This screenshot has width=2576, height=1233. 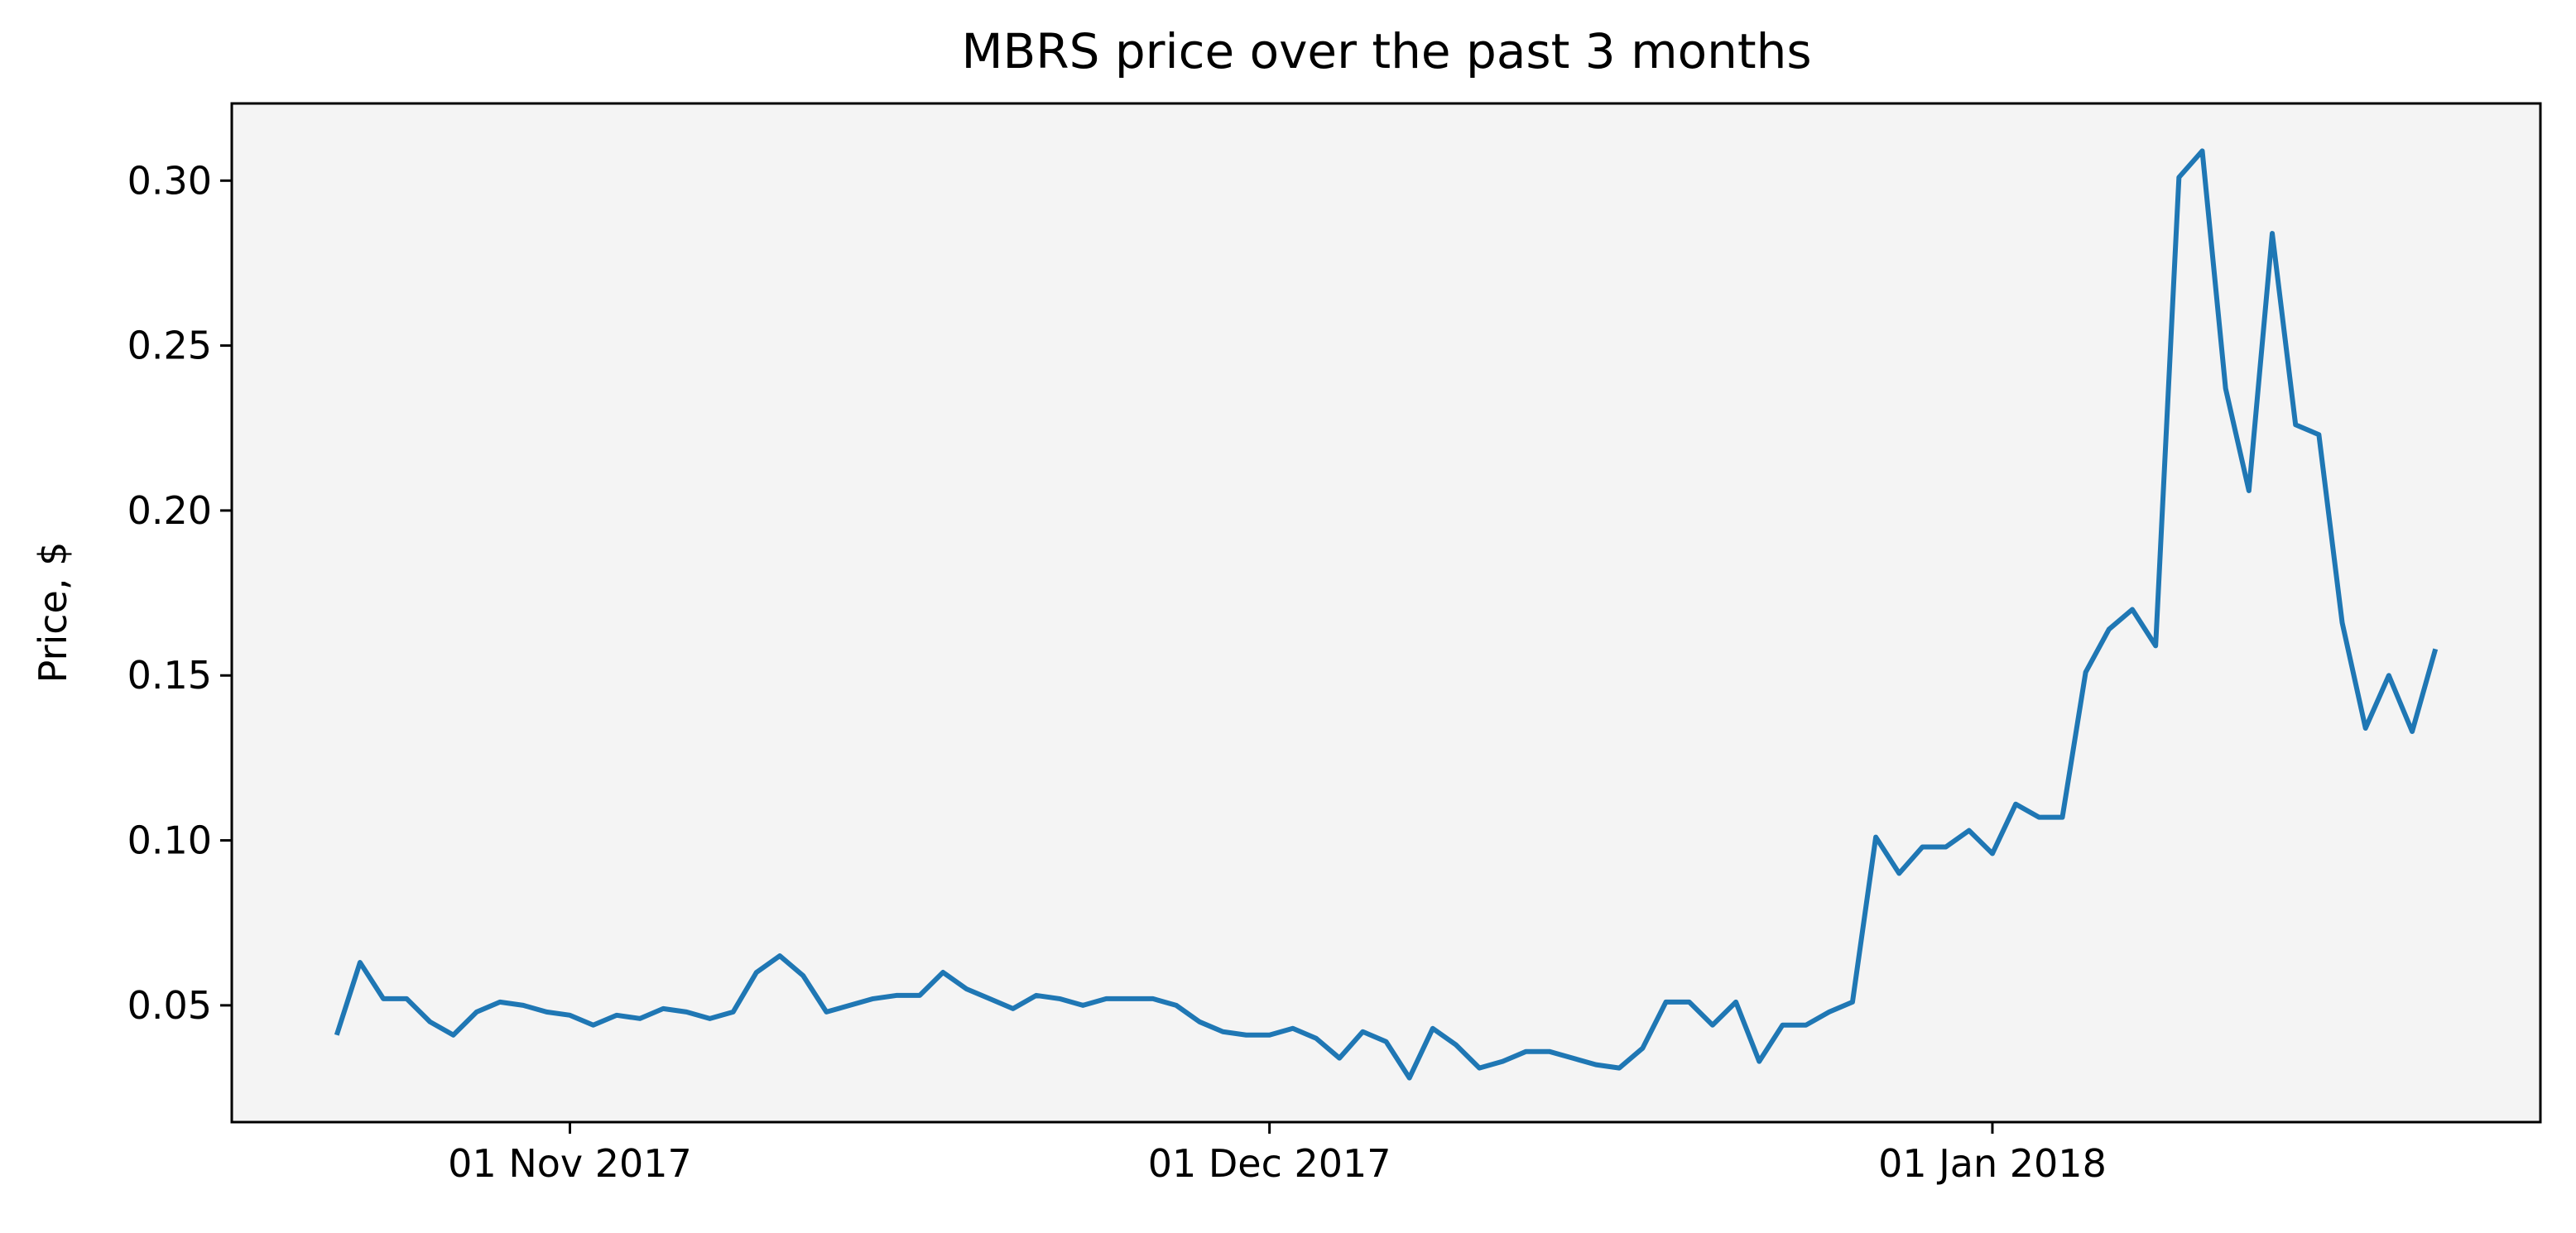 I want to click on x-tick-label: 01 Dec 2017, so click(x=1269, y=1163).